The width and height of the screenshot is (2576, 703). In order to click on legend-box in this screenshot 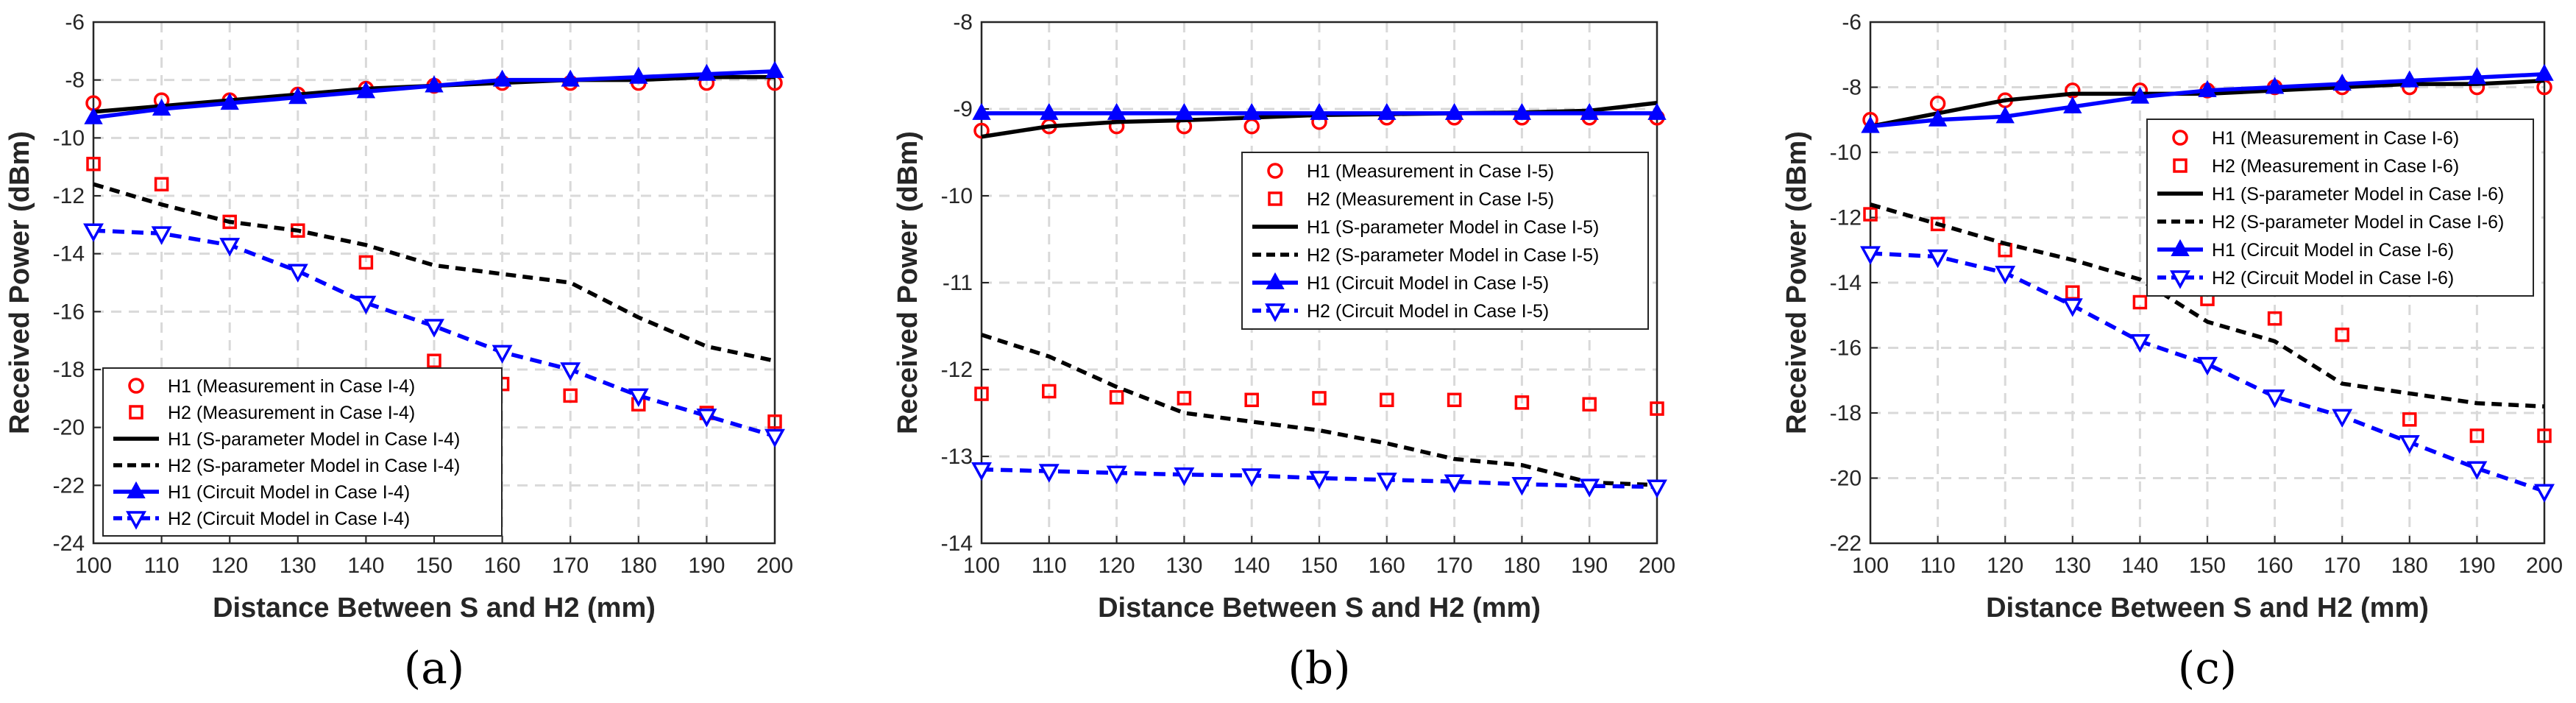, I will do `click(2340, 208)`.